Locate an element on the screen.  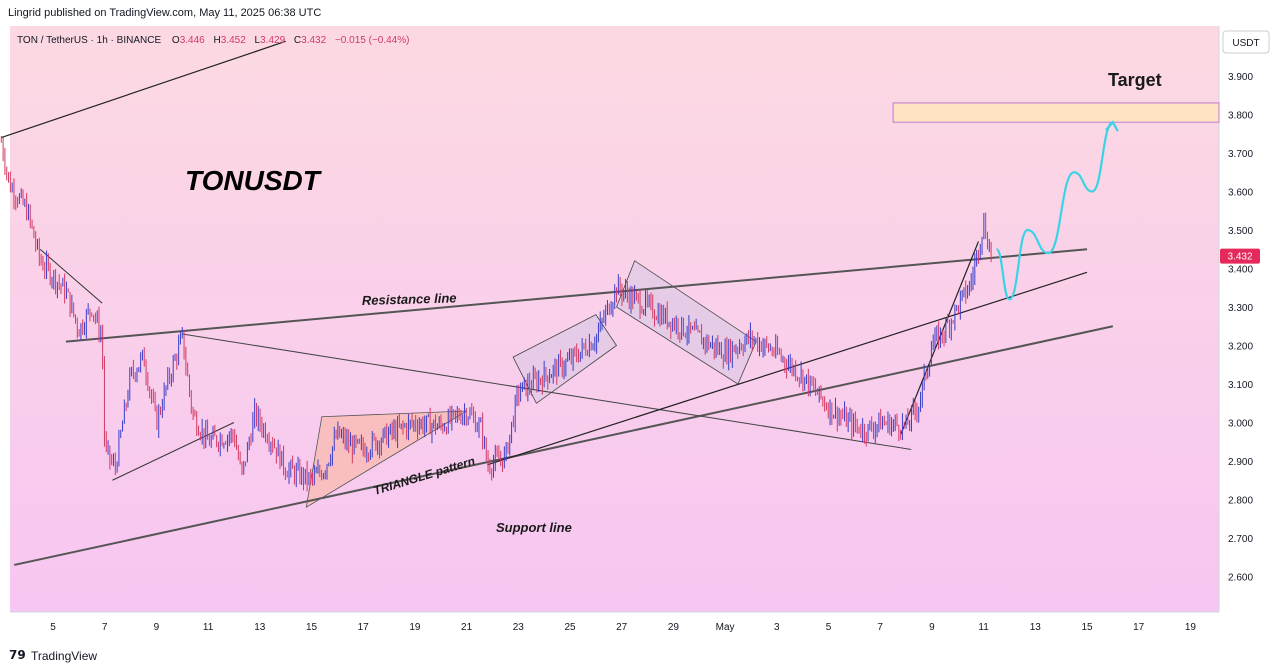
y-tick-label: 3.400 is located at coordinates (1240, 270).